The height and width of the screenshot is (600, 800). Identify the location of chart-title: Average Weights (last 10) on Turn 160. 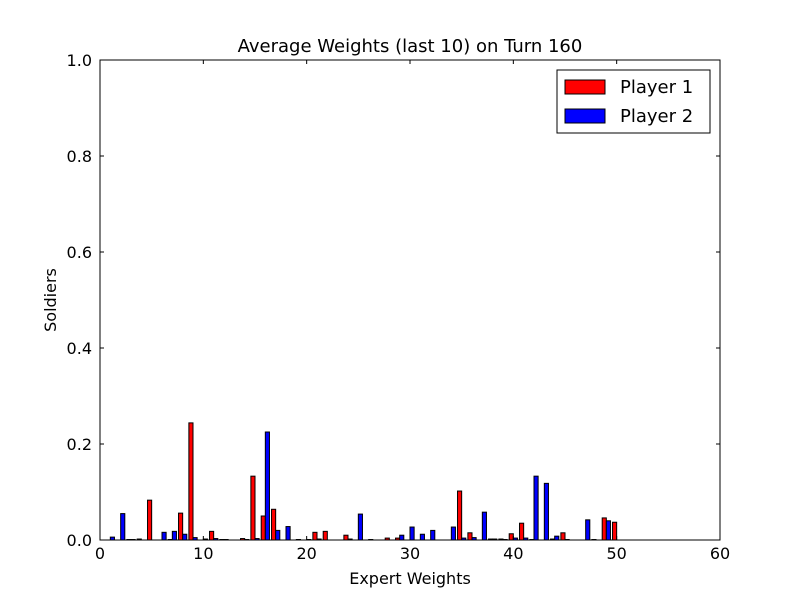
(410, 46).